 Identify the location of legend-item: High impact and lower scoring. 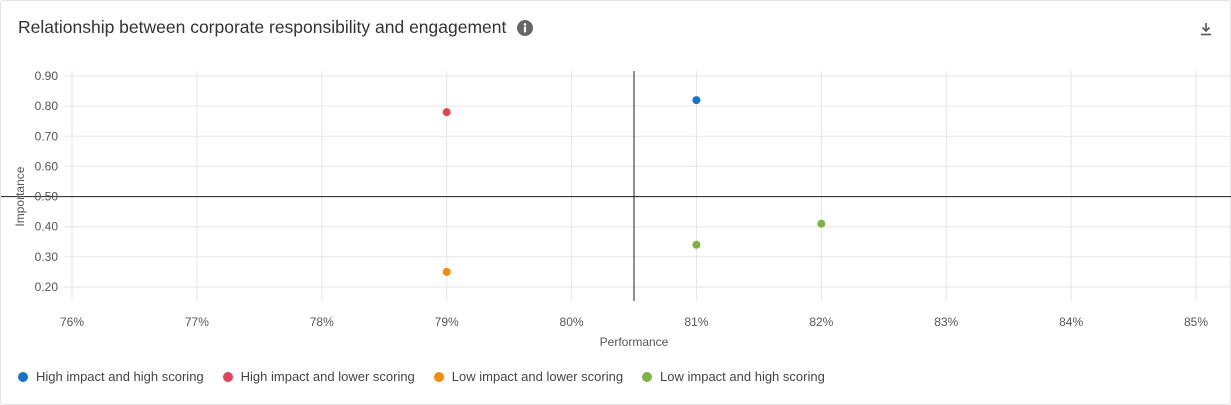
(318, 376).